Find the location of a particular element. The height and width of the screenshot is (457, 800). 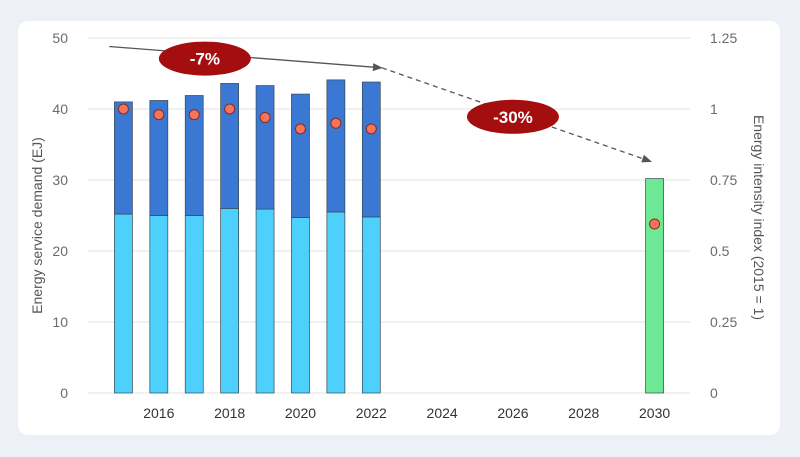

x-tick-label: 2028 is located at coordinates (583, 413).